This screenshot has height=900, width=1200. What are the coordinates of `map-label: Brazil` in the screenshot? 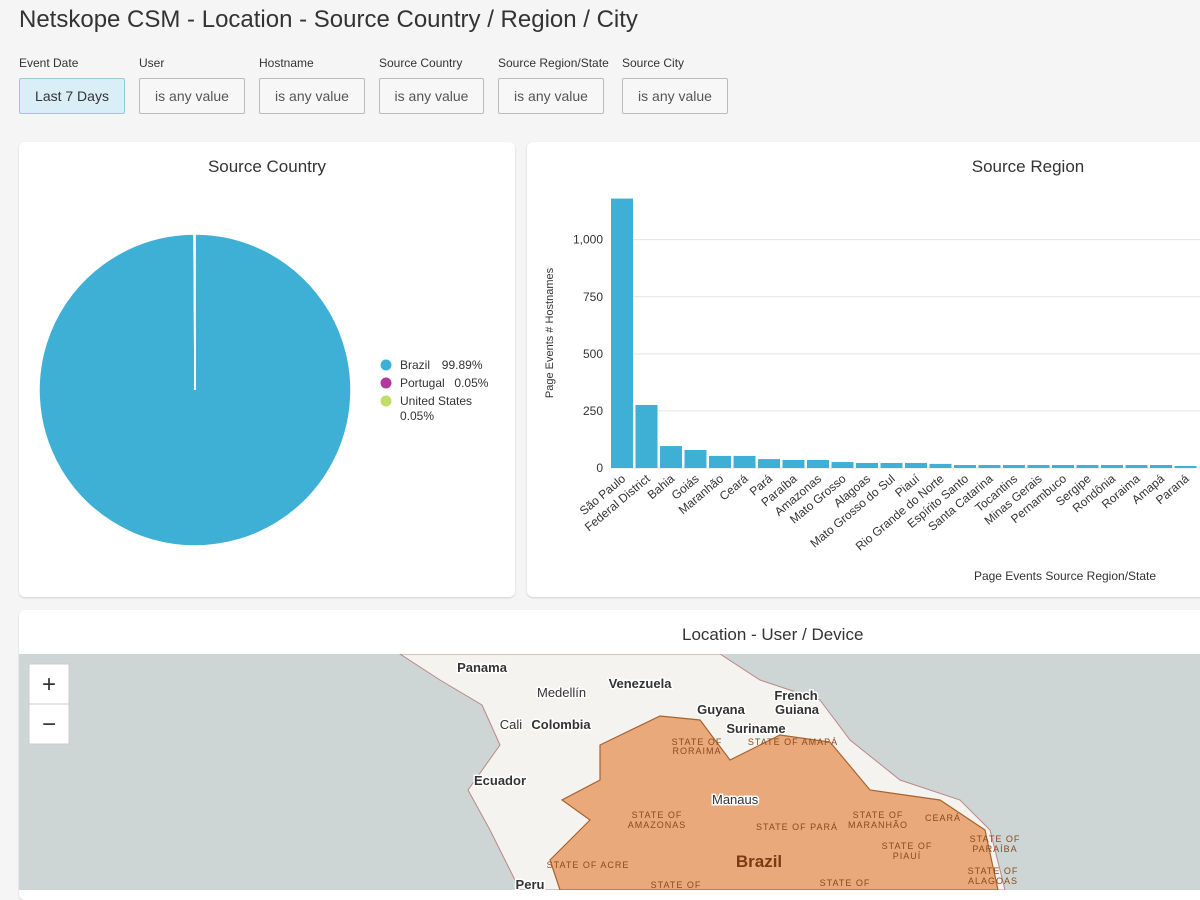 It's located at (759, 861).